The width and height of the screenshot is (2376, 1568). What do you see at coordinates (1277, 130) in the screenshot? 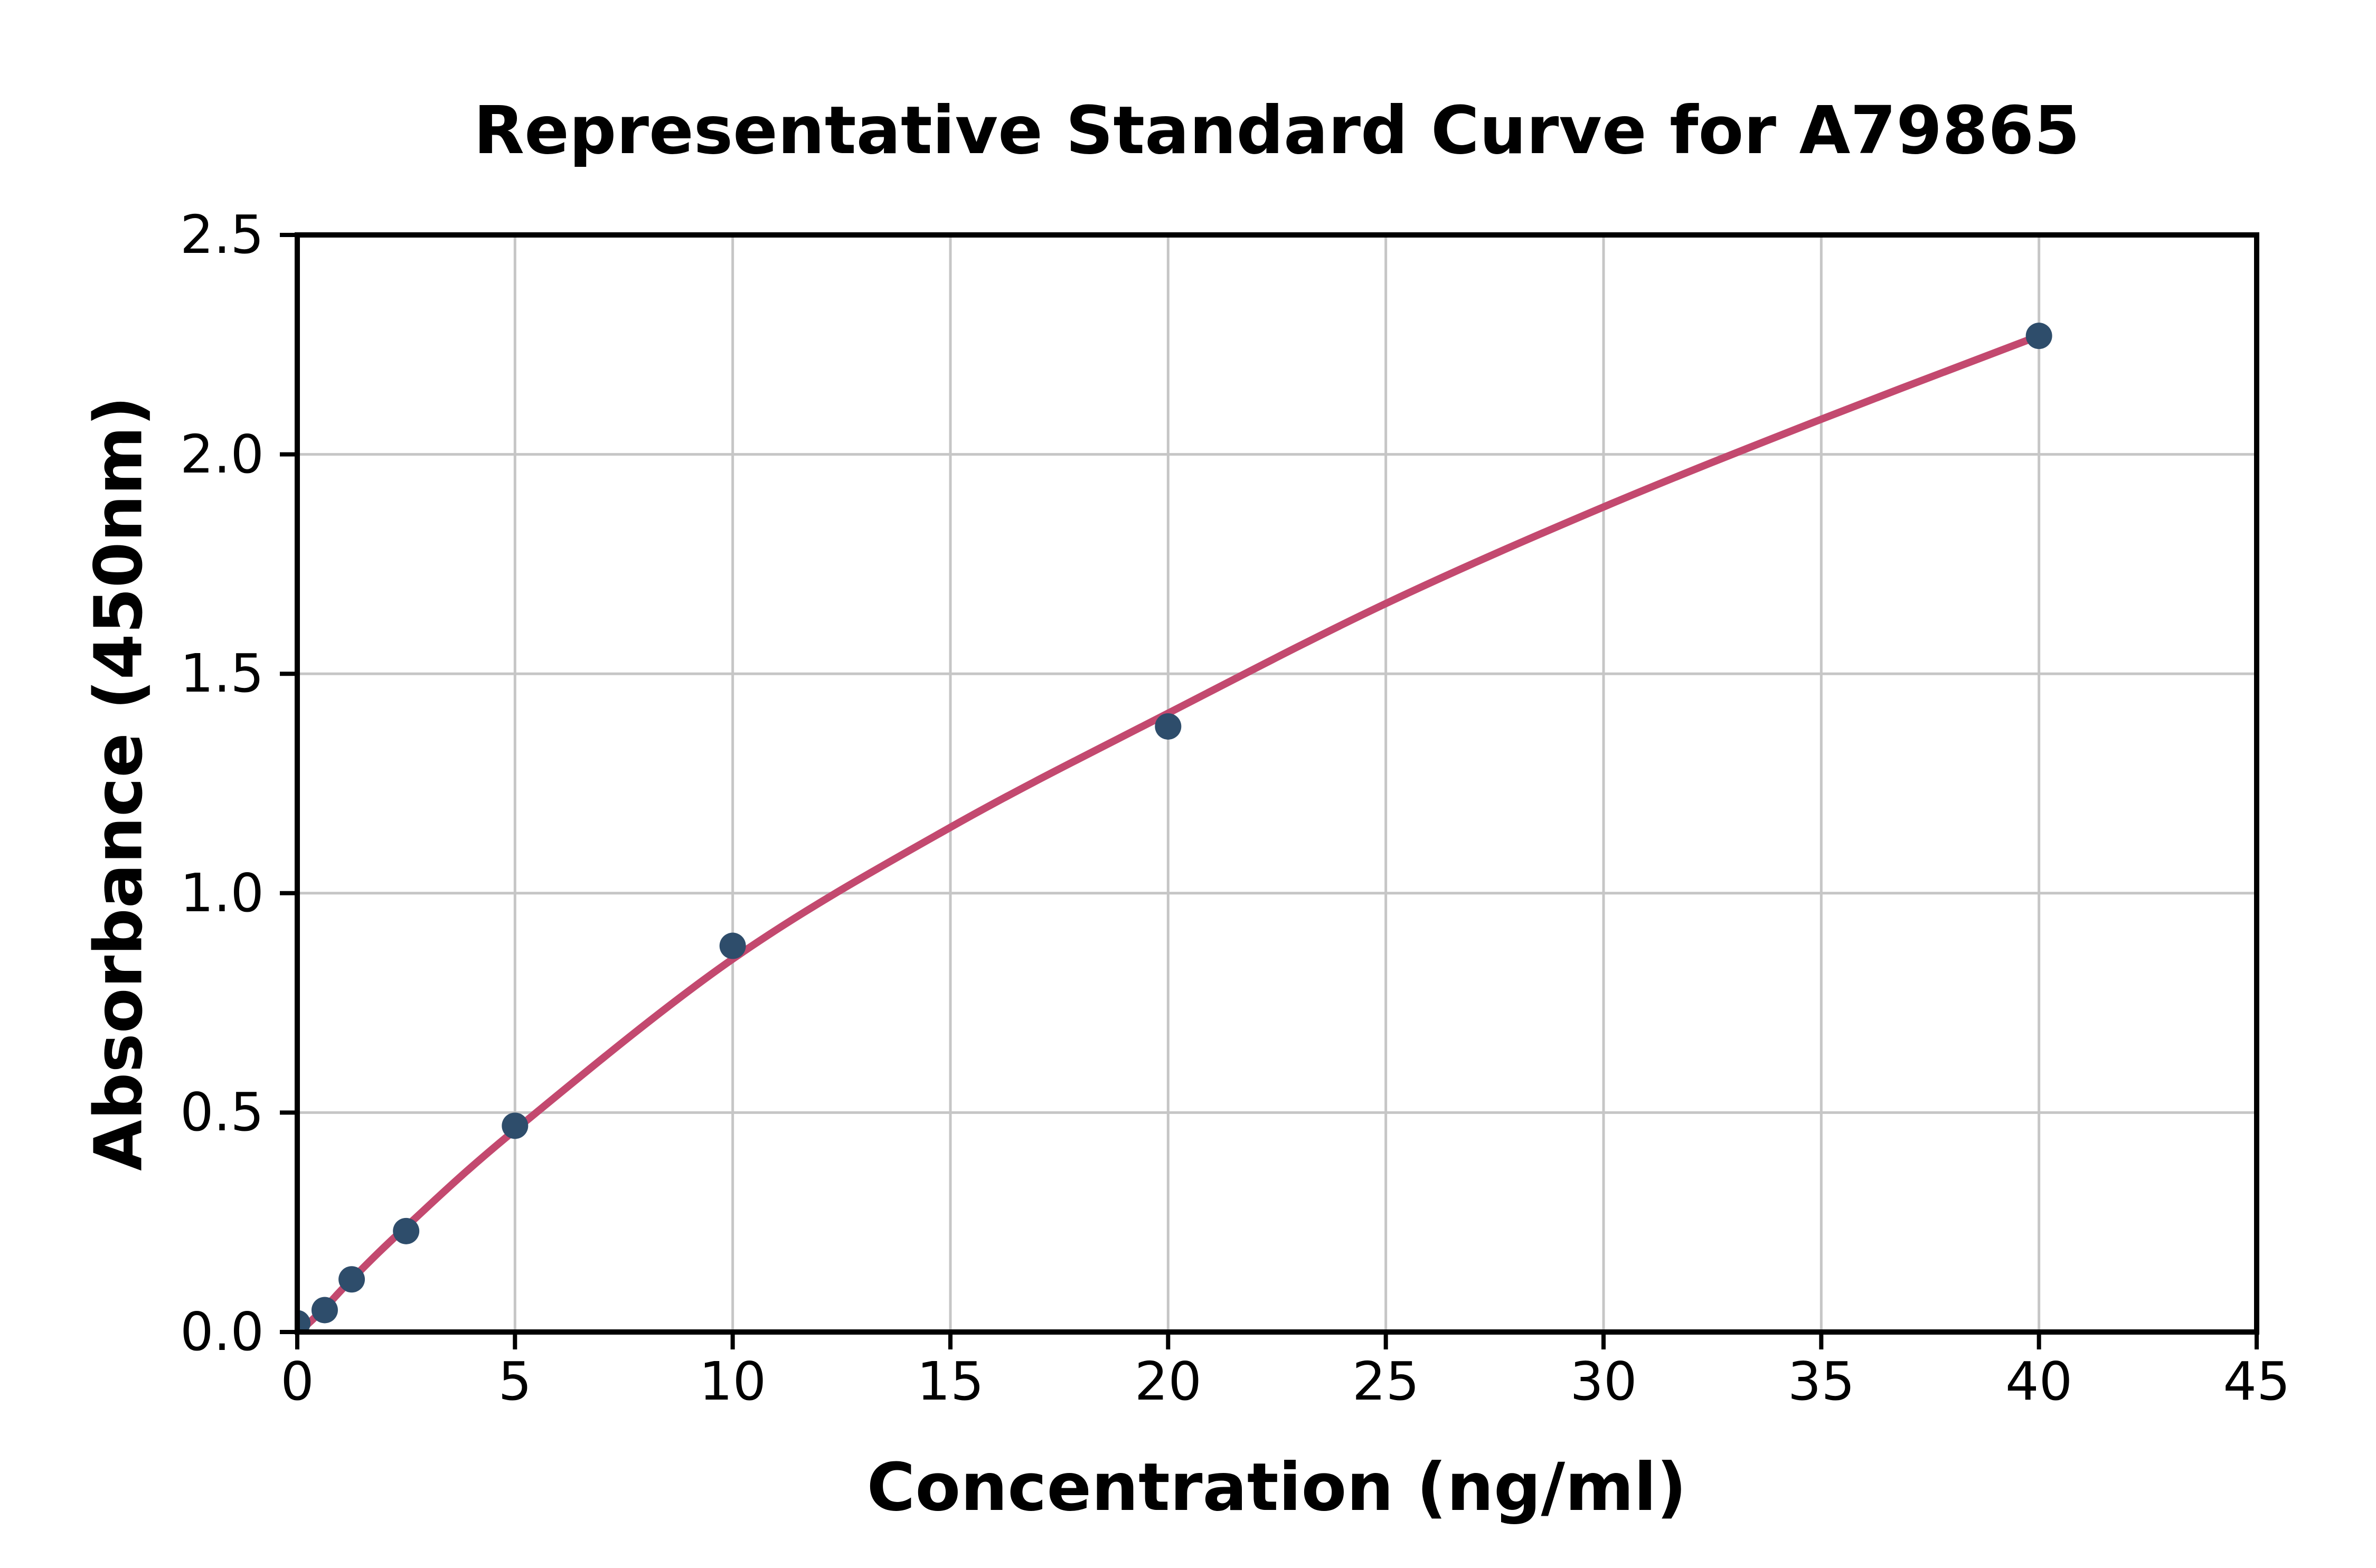
I see `chart-title: Representative Standard Curve for A79865` at bounding box center [1277, 130].